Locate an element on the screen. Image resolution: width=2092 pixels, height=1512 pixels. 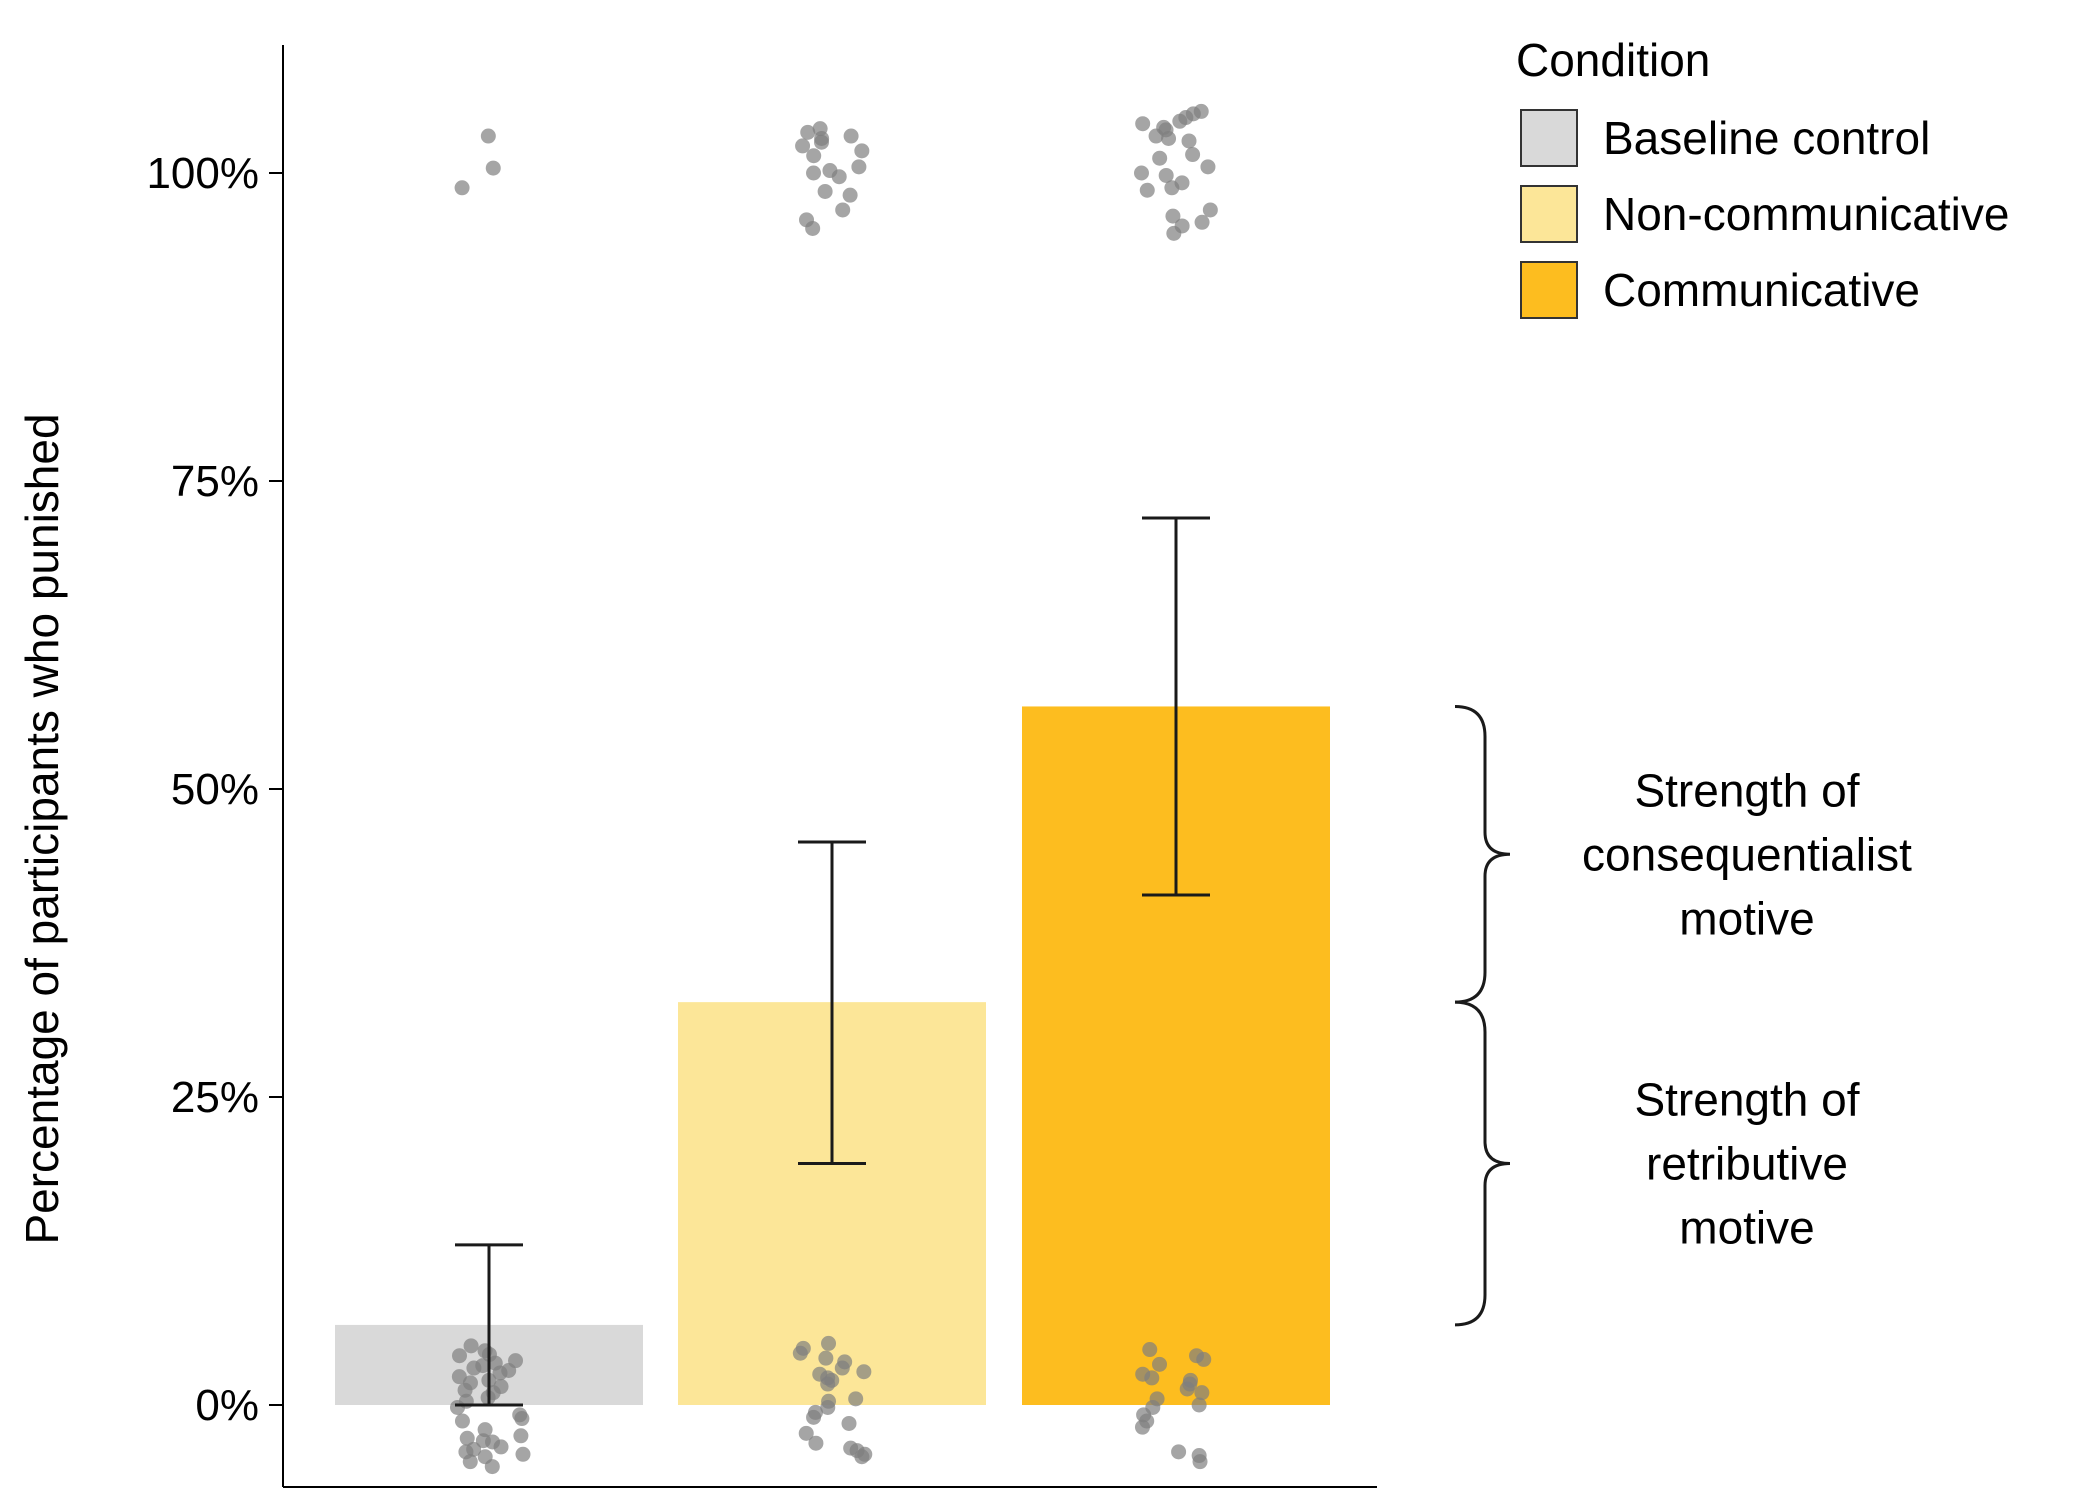
y-axis-title: Percentage of participants who punished is located at coordinates (42, 828).